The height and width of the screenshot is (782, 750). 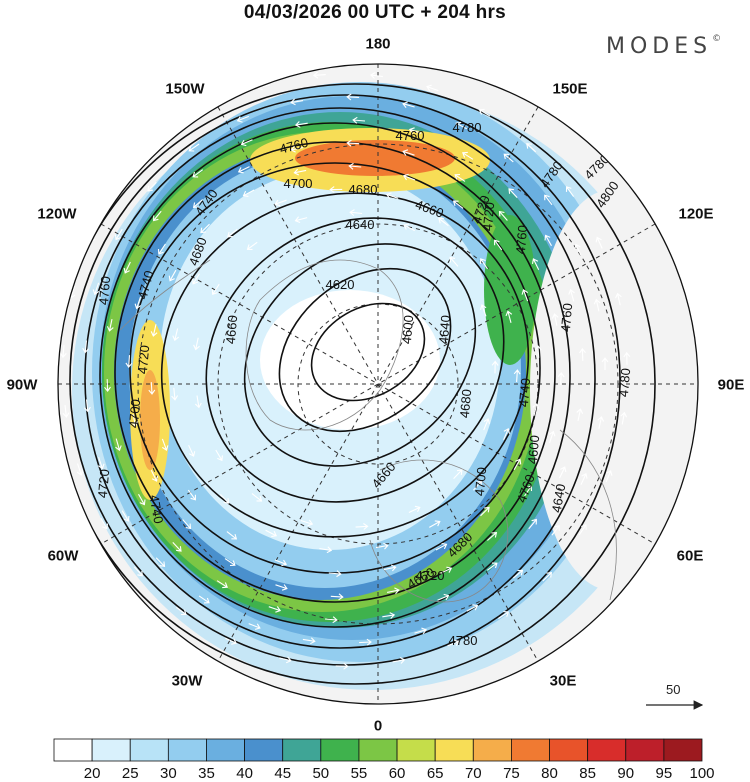 What do you see at coordinates (731, 385) in the screenshot?
I see `lon-label-90e: 90E` at bounding box center [731, 385].